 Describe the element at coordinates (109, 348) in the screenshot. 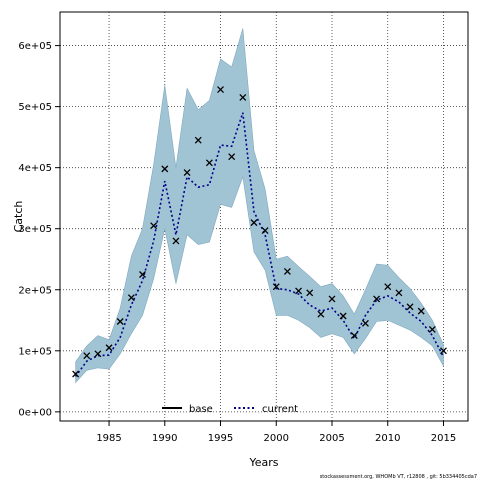

I see `observed-point-1985` at that location.